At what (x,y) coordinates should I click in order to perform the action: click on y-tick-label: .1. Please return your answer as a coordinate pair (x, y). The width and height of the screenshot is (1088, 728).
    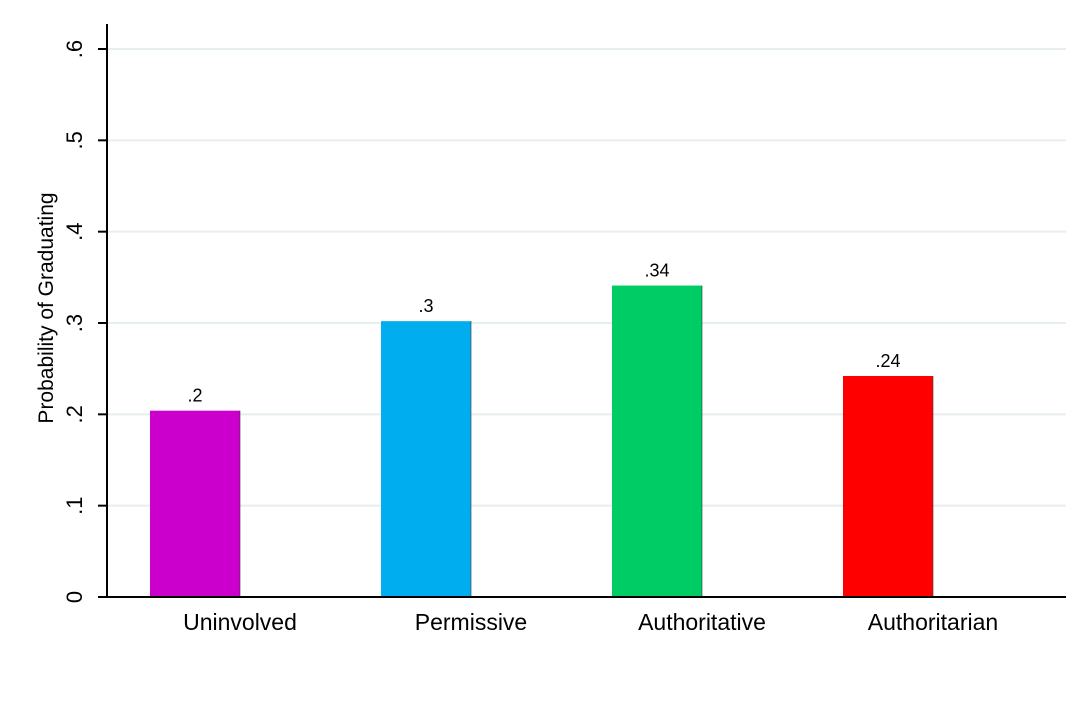
    Looking at the image, I should click on (74, 505).